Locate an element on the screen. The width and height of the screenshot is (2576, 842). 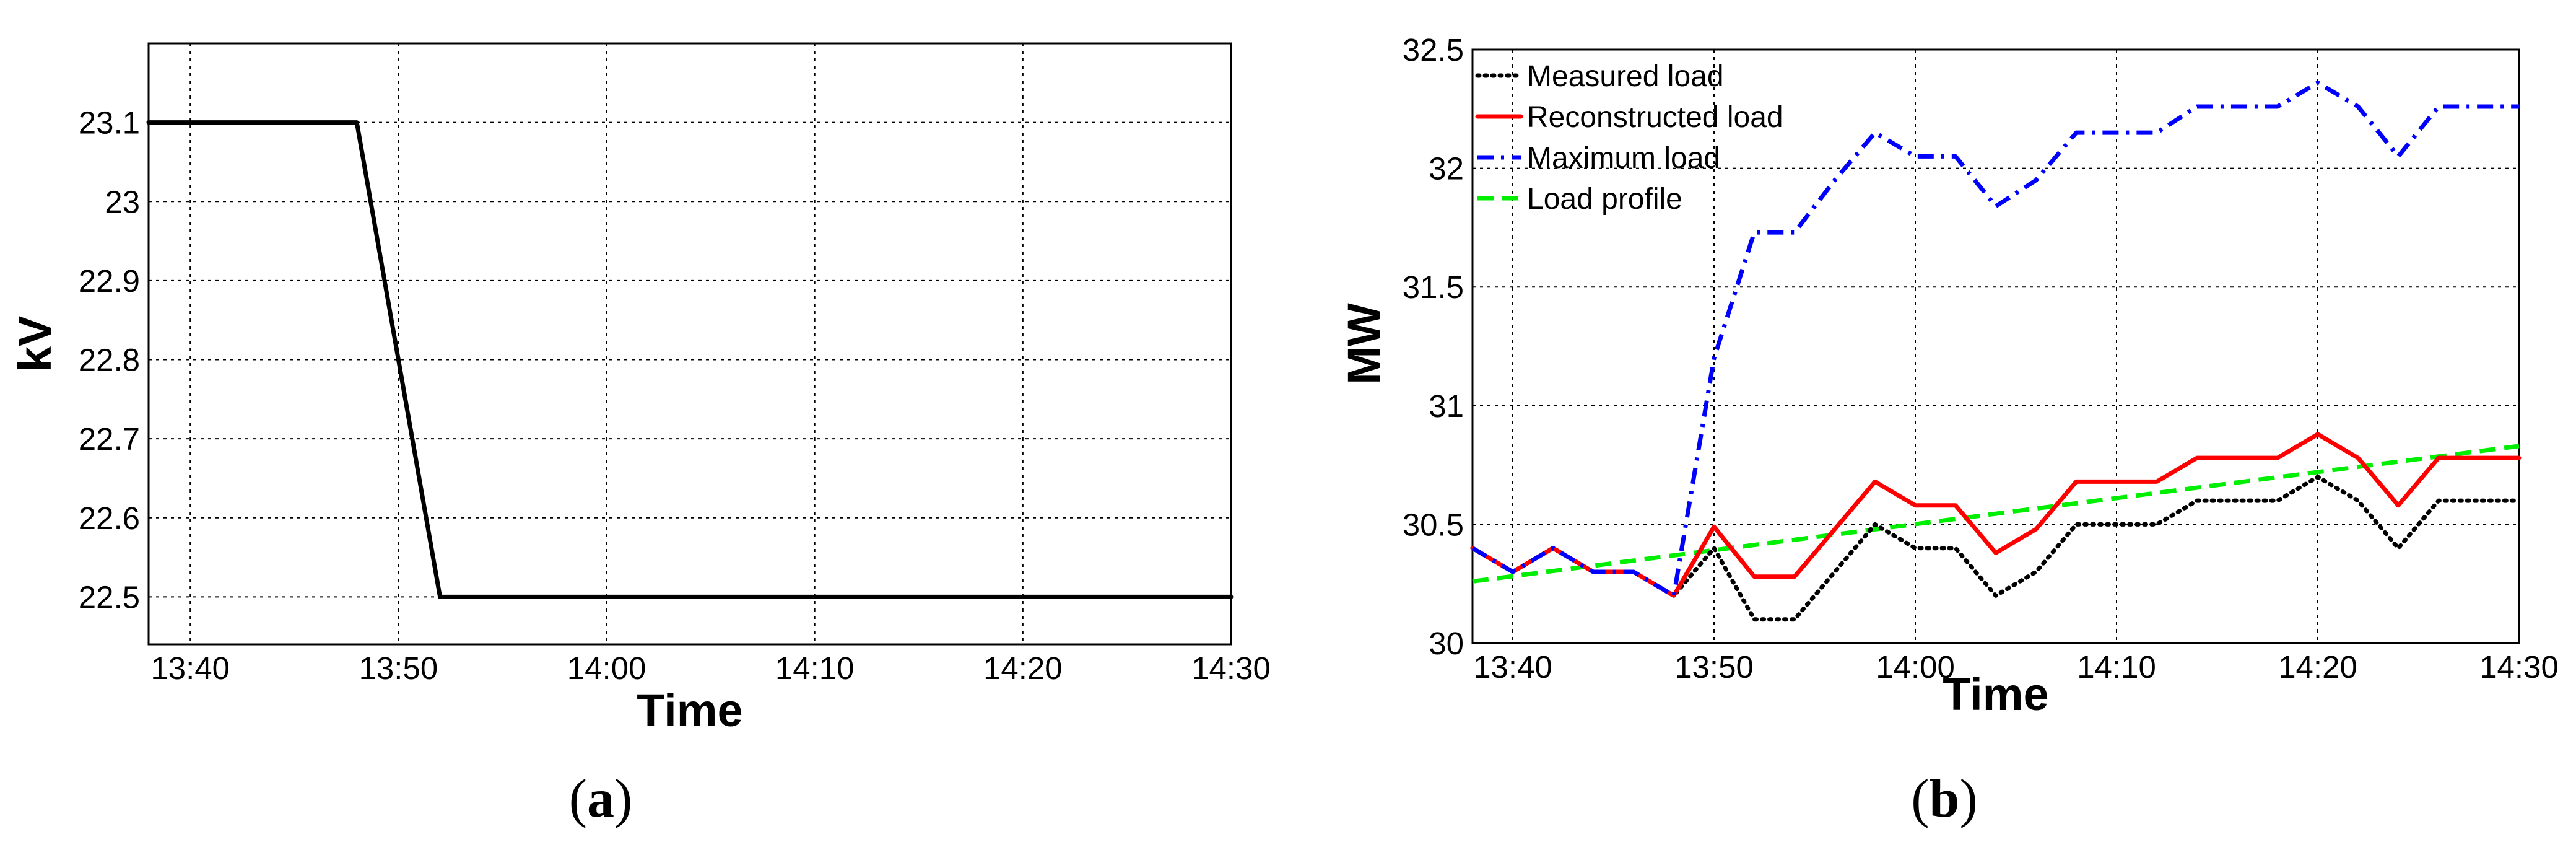
legend-label: Maximum load is located at coordinates (1623, 158).